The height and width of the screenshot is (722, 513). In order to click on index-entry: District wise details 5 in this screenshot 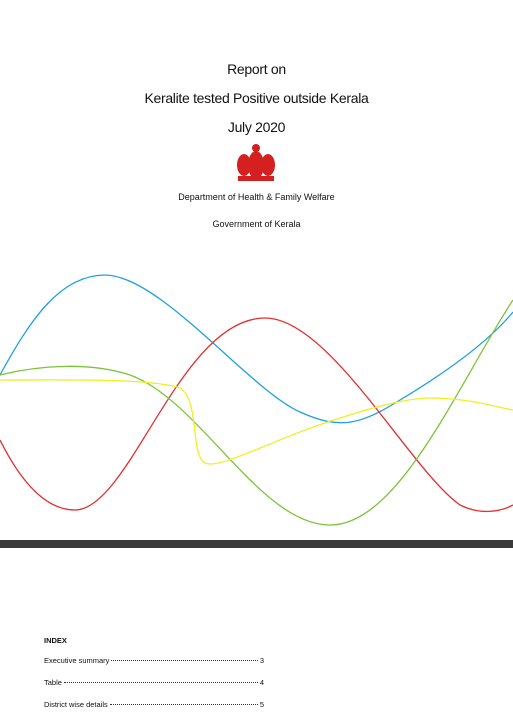, I will do `click(154, 711)`.